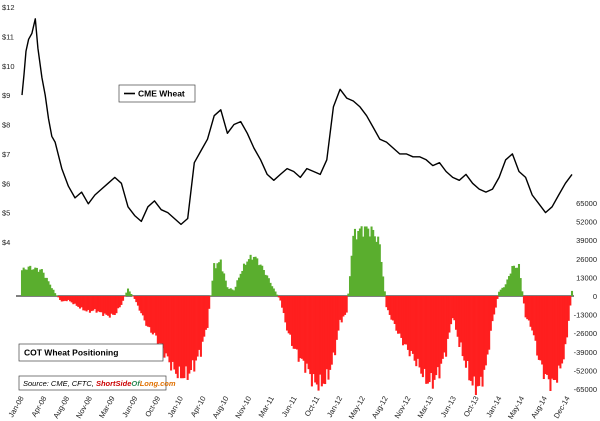  I want to click on price-legend-box, so click(157, 93).